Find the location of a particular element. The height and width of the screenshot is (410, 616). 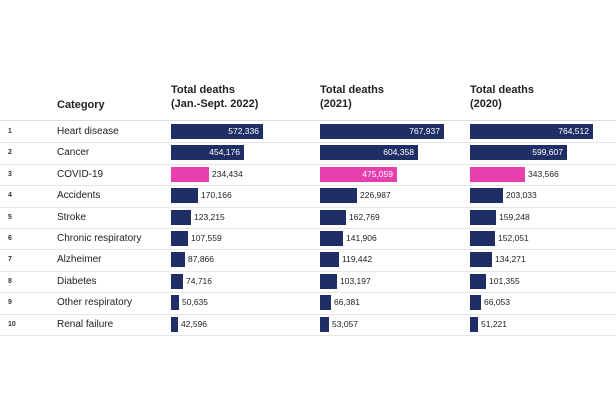

bar-value-label: 475,059 is located at coordinates (377, 173).